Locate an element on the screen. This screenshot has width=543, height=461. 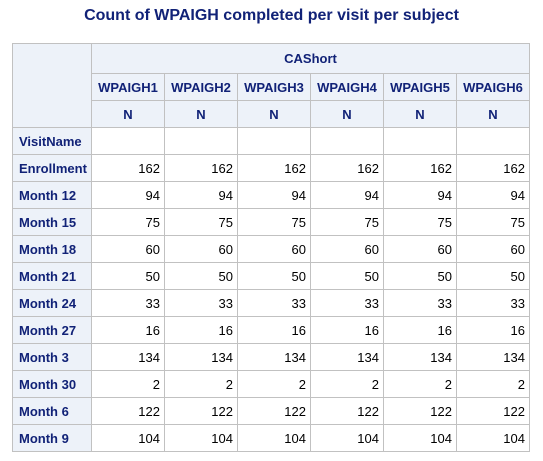
visit-name-cell: Month 9 is located at coordinates (52, 438).